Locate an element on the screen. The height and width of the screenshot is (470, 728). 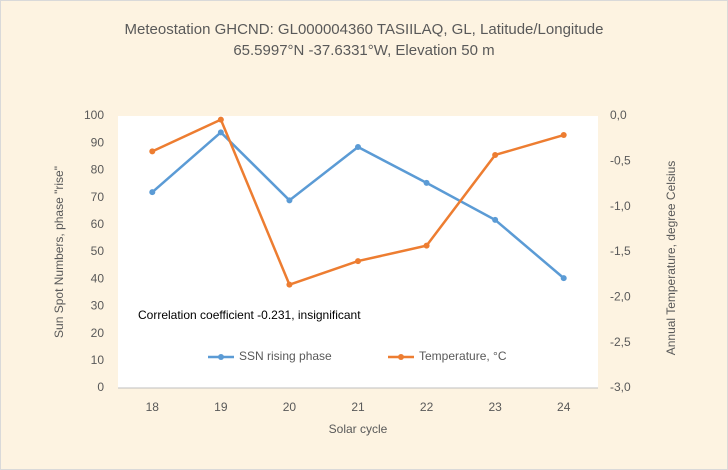
legend-label: SSN rising phase is located at coordinates (285, 356).